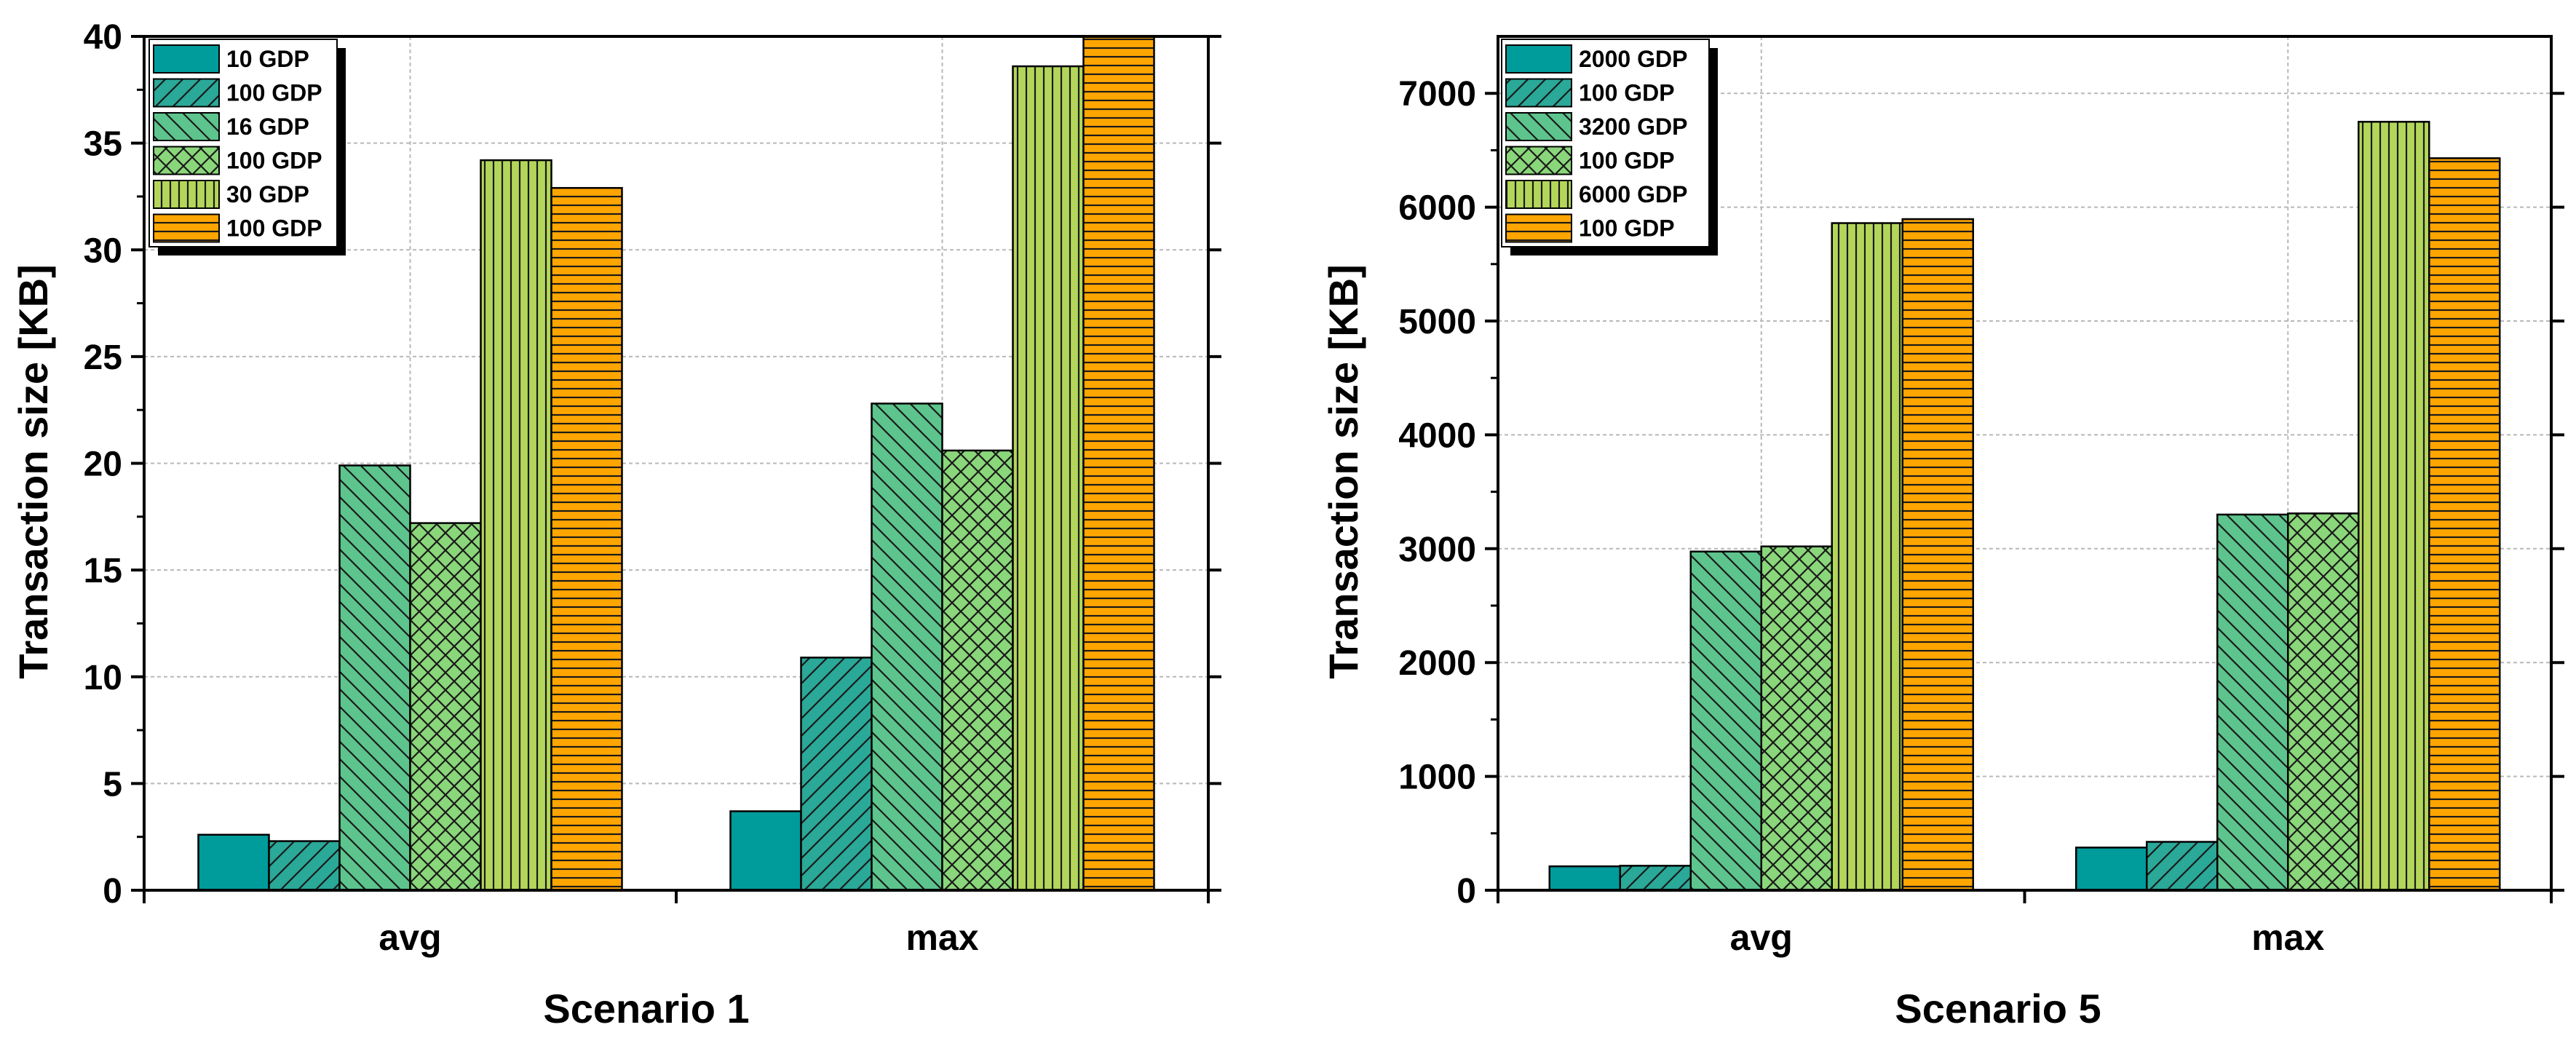 The image size is (2576, 1038). Describe the element at coordinates (233, 862) in the screenshot. I see `bar-10-gdp-avg` at that location.